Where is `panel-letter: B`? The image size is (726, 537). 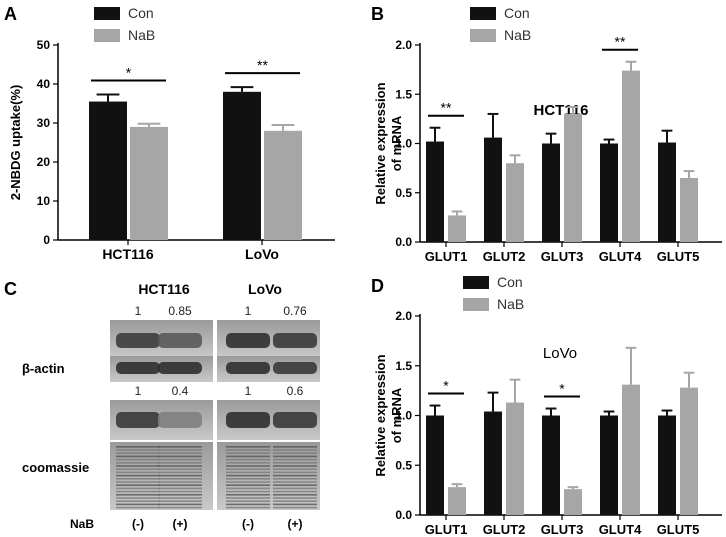
panel-letter: B is located at coordinates (377, 14).